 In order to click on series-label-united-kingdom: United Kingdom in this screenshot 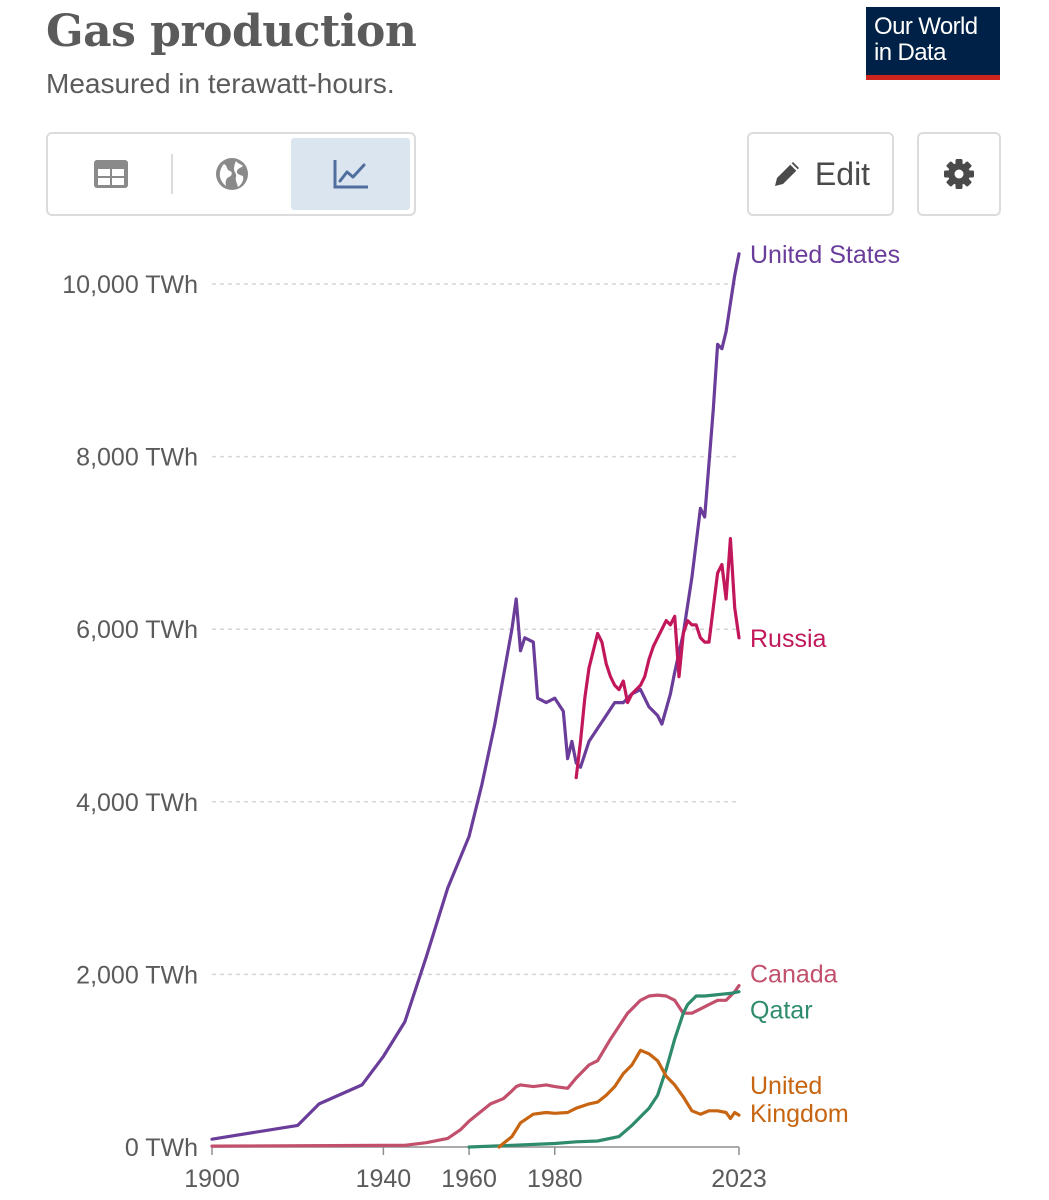, I will do `click(799, 1100)`.